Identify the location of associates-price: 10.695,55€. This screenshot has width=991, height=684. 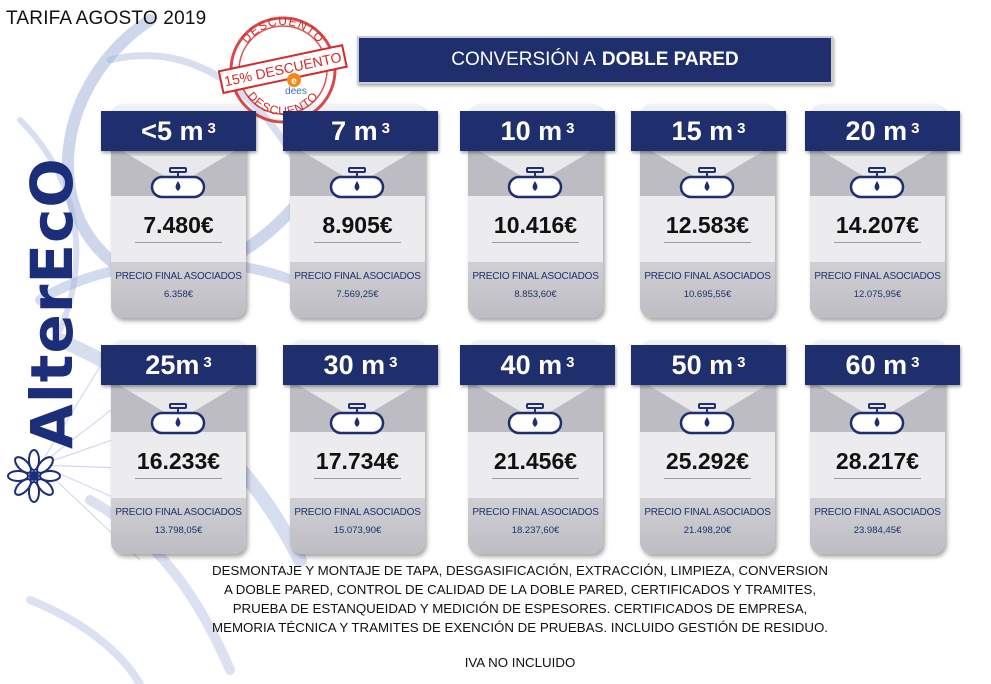
(707, 294).